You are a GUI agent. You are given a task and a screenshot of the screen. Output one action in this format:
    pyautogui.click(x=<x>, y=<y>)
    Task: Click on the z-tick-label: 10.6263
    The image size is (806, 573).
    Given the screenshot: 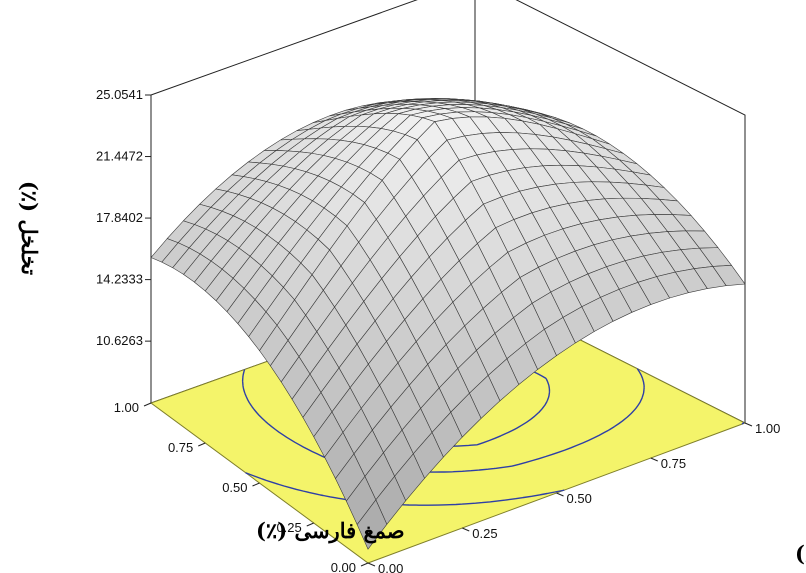 What is the action you would take?
    pyautogui.click(x=119, y=340)
    